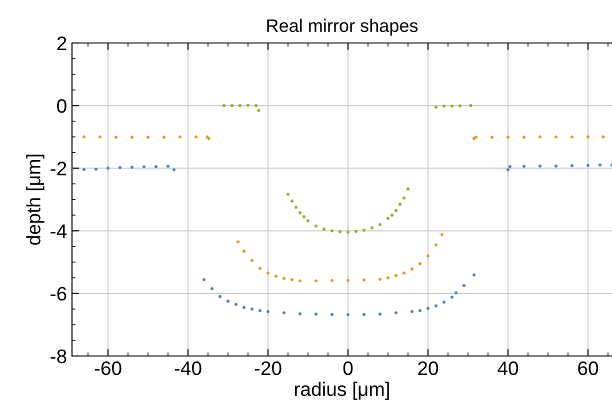  I want to click on x-tick-label: -20, so click(268, 368).